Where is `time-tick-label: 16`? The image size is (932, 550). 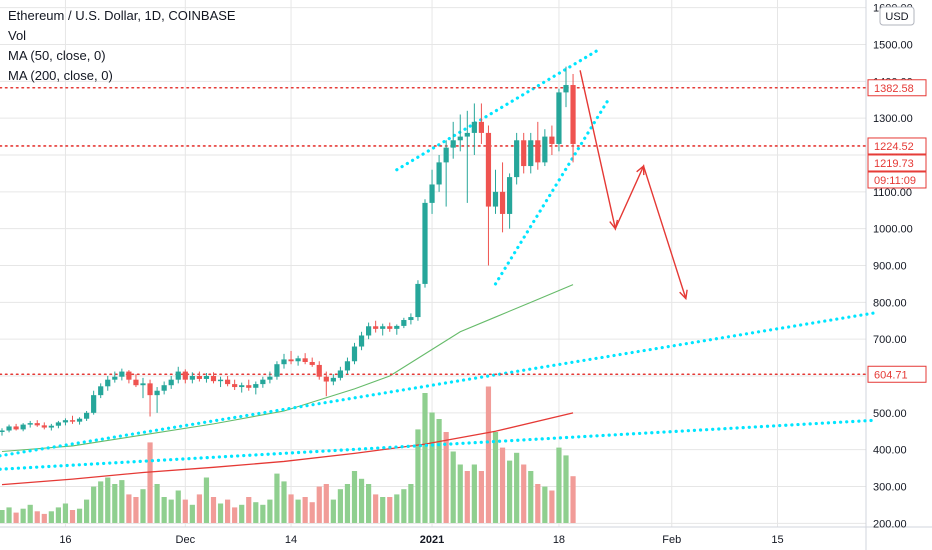 time-tick-label: 16 is located at coordinates (65, 540).